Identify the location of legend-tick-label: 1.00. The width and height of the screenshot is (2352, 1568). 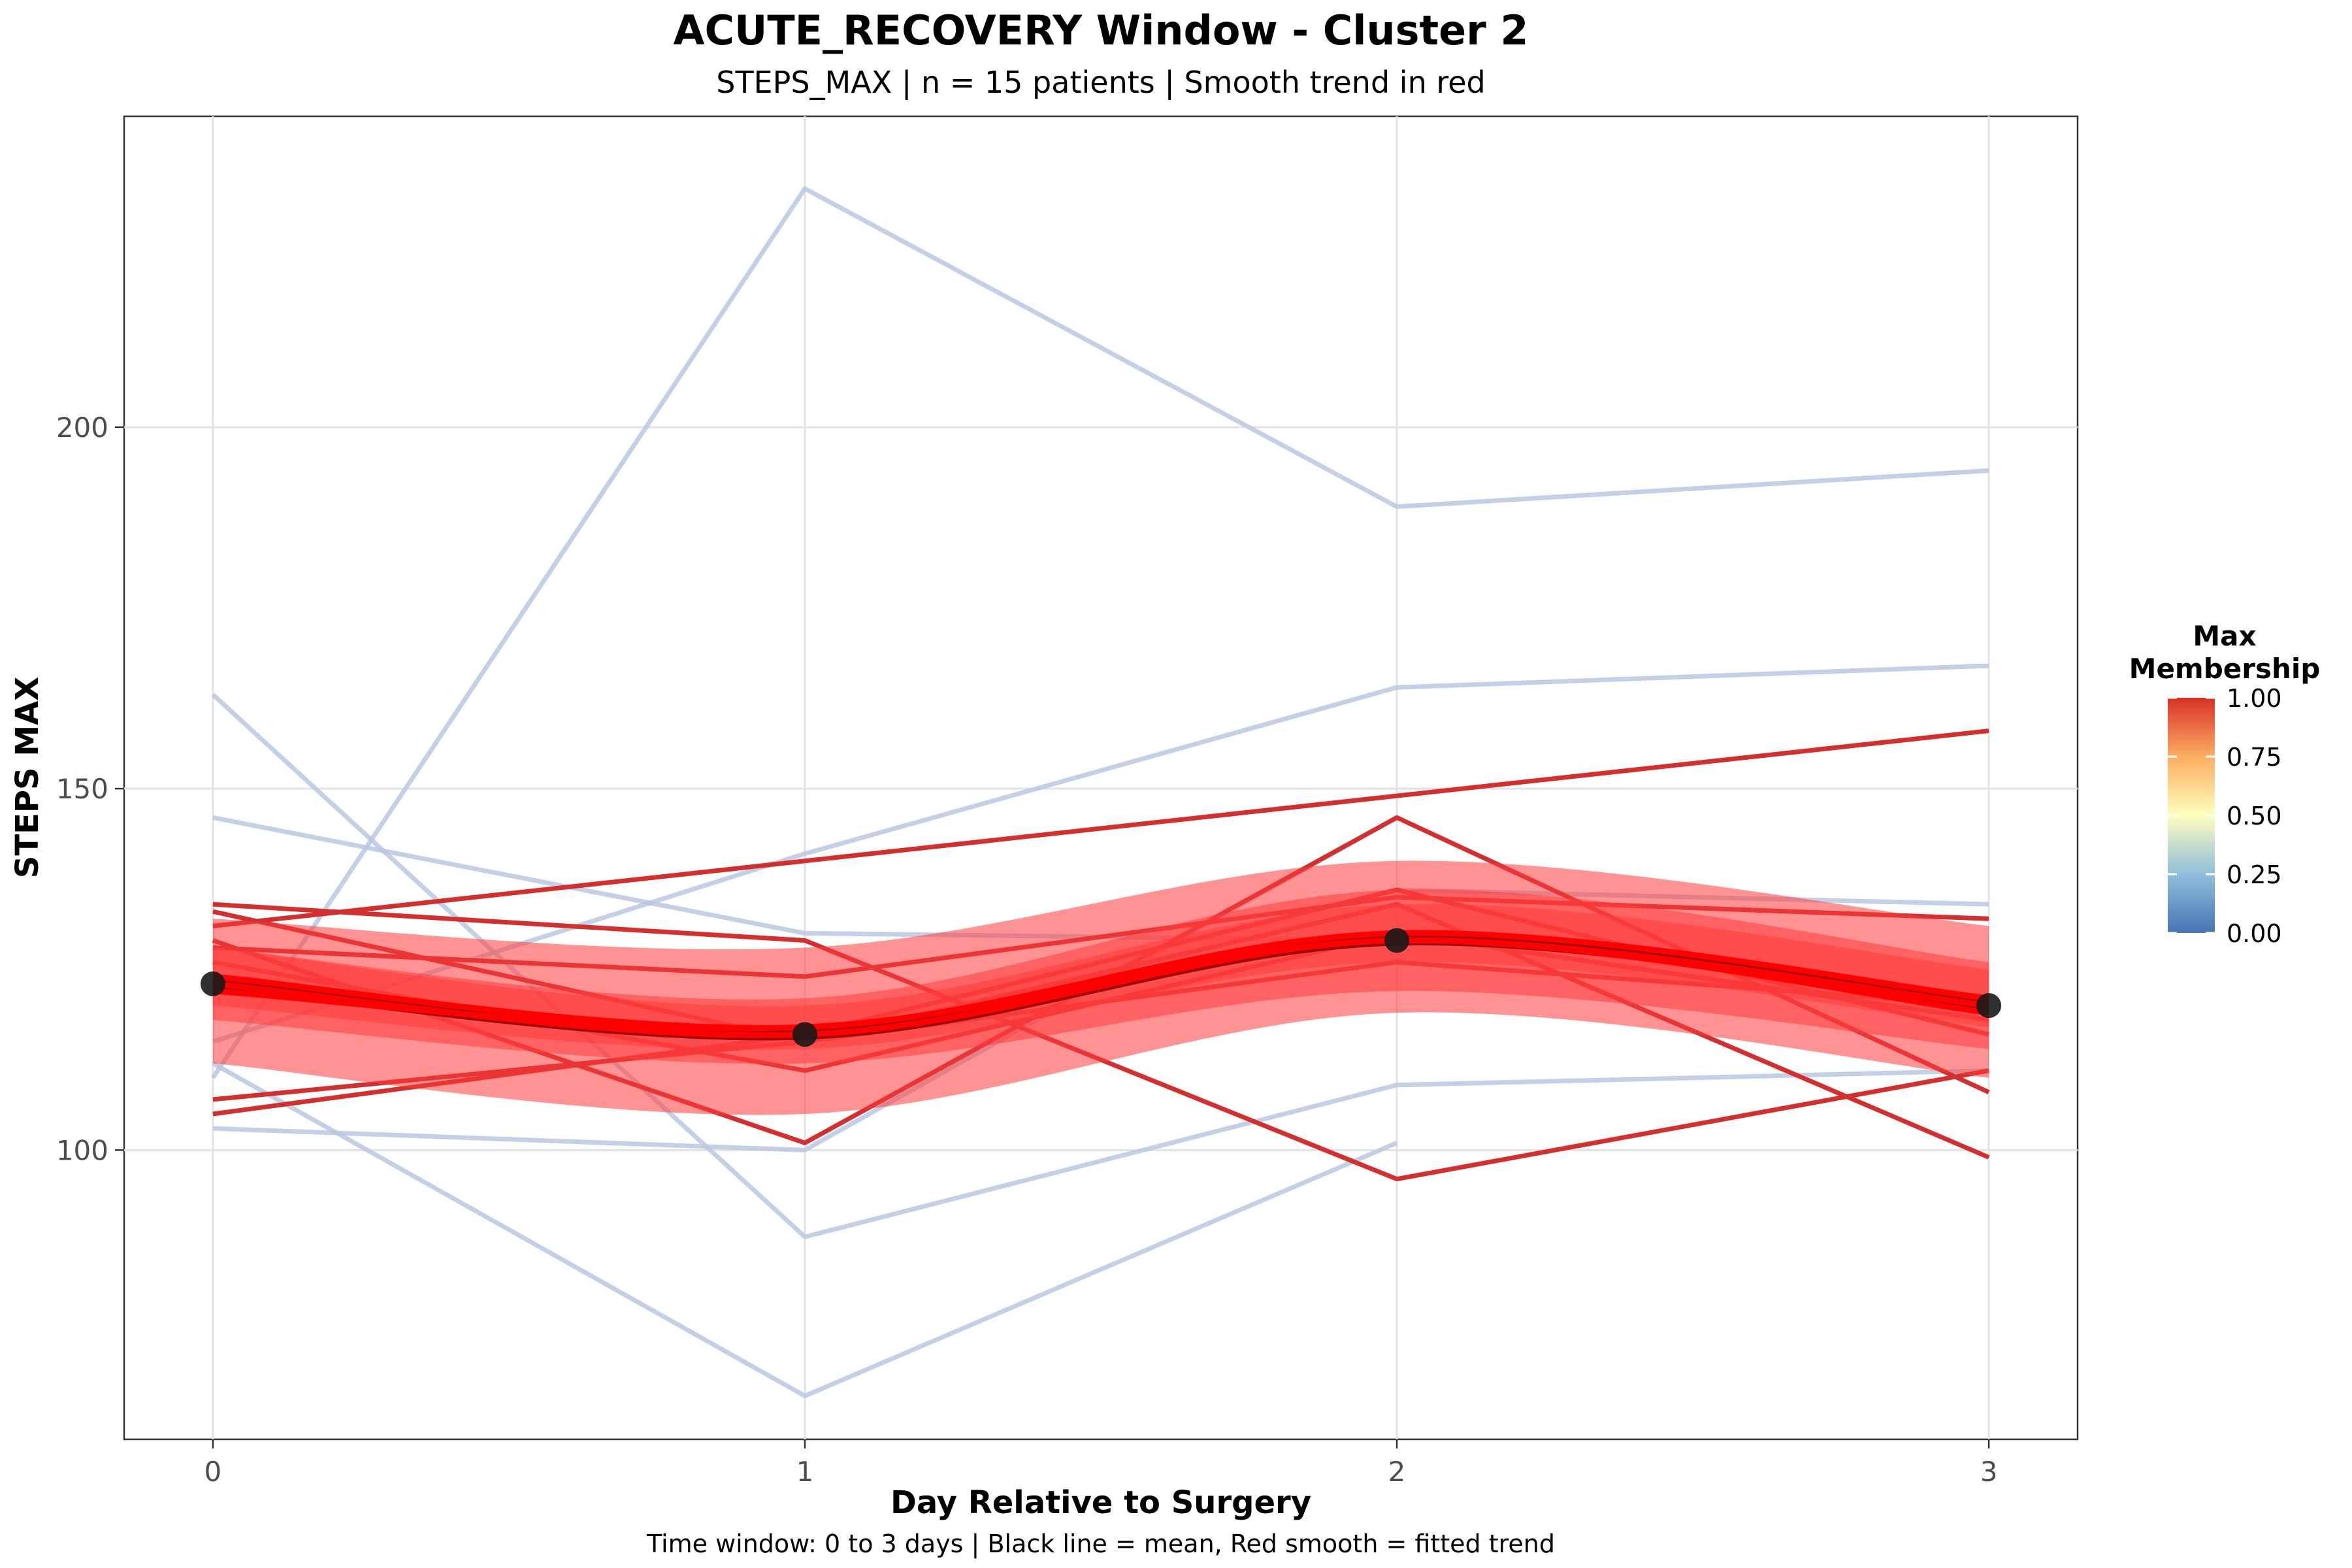
(2254, 698).